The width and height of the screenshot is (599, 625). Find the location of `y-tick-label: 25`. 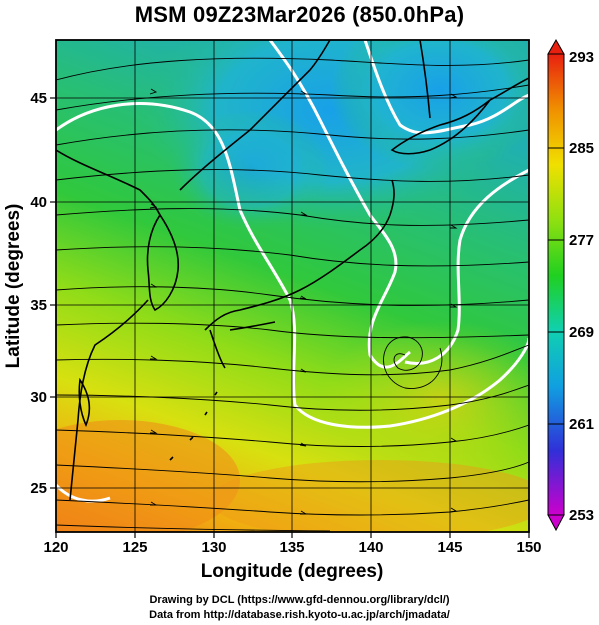

y-tick-label: 25 is located at coordinates (38, 488).